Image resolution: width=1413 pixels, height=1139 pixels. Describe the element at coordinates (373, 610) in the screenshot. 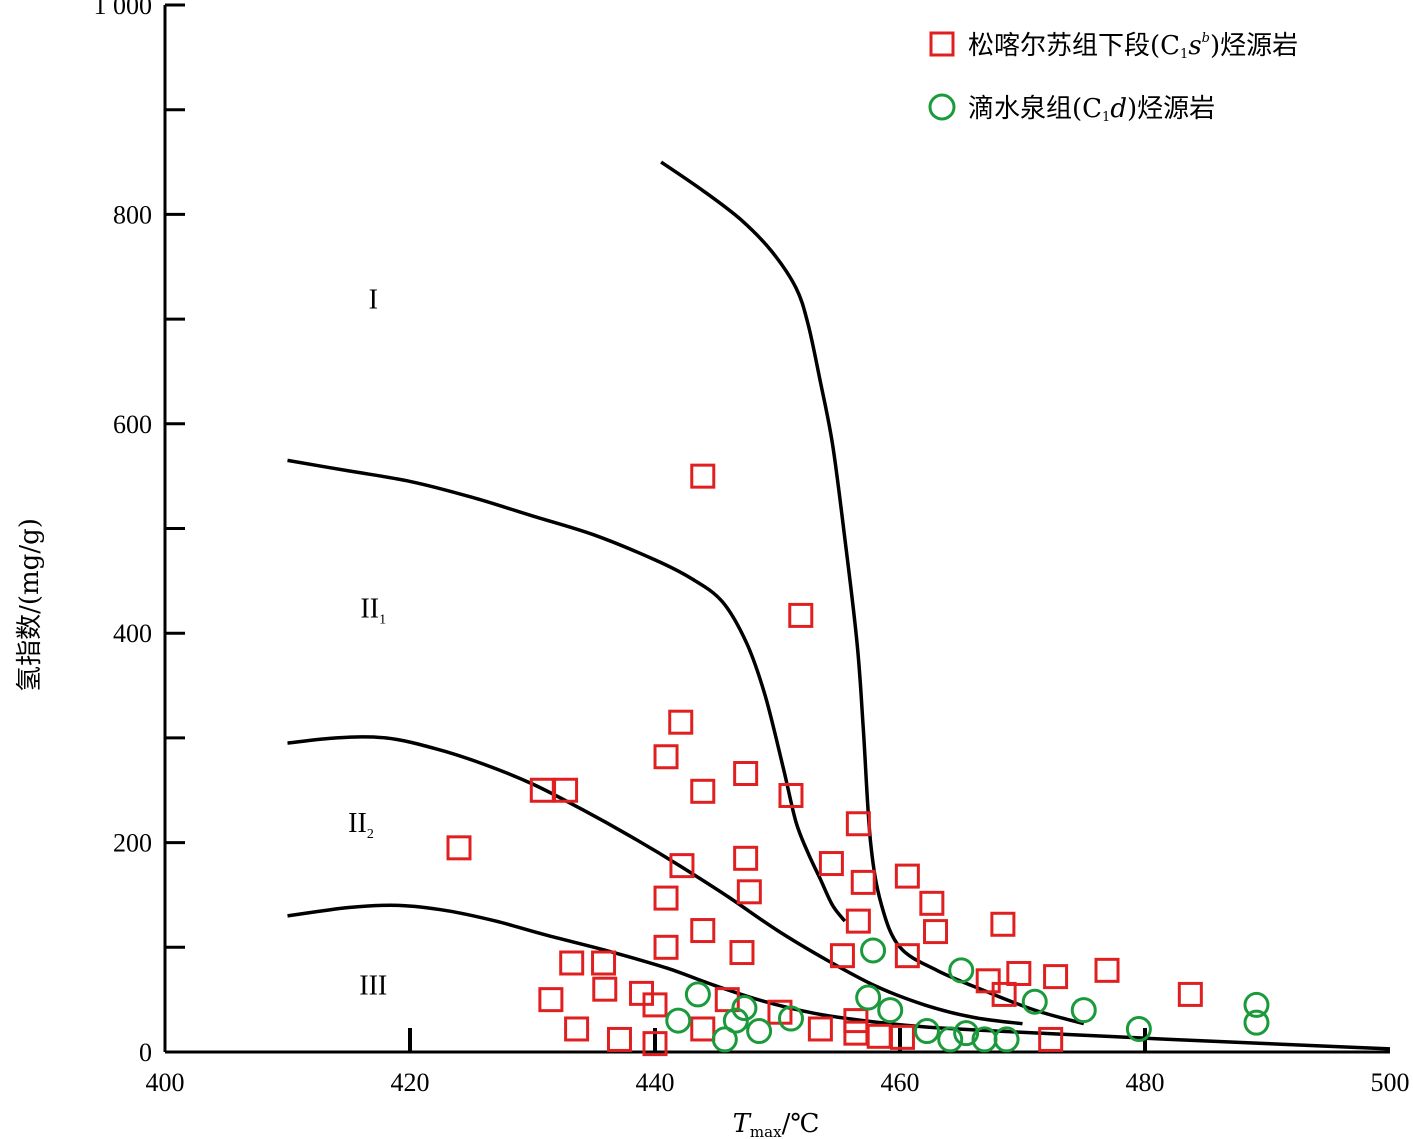

I see `region-label: II1` at that location.